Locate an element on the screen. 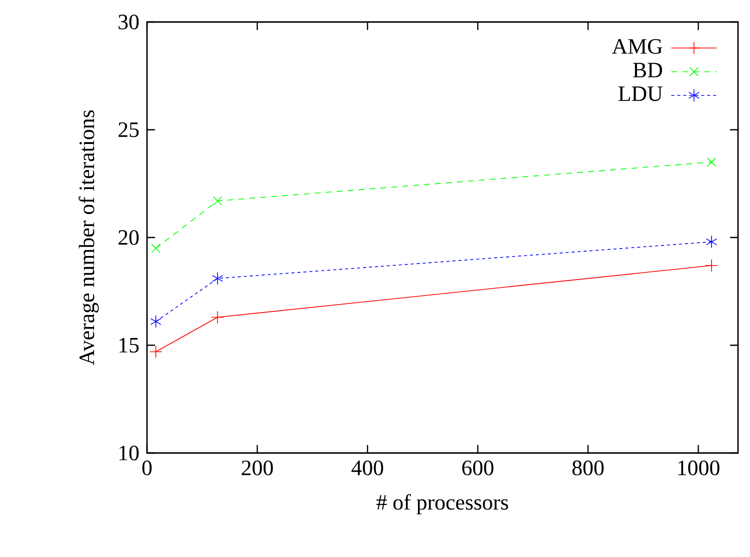 The height and width of the screenshot is (557, 750). x-tick-label: 1000 is located at coordinates (699, 468).